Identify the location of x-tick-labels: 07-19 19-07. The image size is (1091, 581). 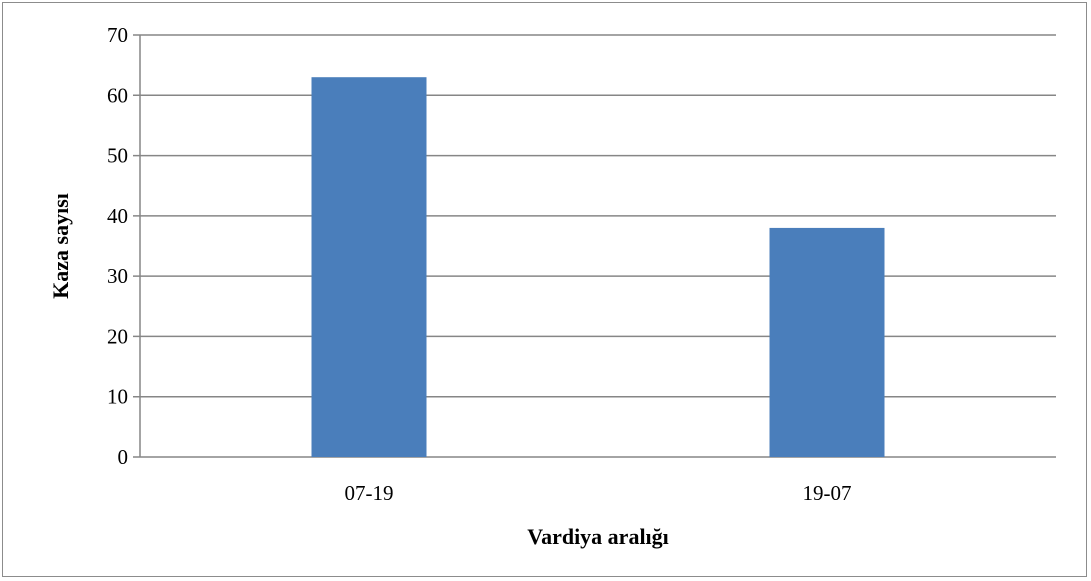
(598, 493).